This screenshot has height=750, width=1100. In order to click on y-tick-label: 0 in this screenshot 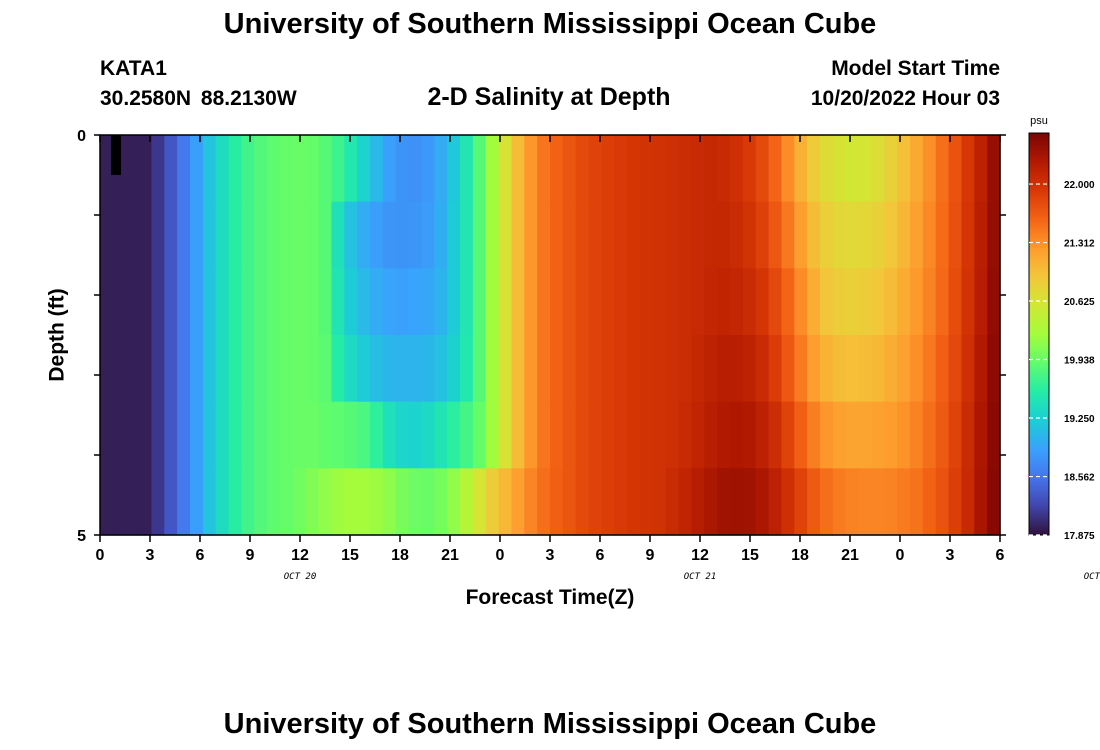, I will do `click(81, 136)`.